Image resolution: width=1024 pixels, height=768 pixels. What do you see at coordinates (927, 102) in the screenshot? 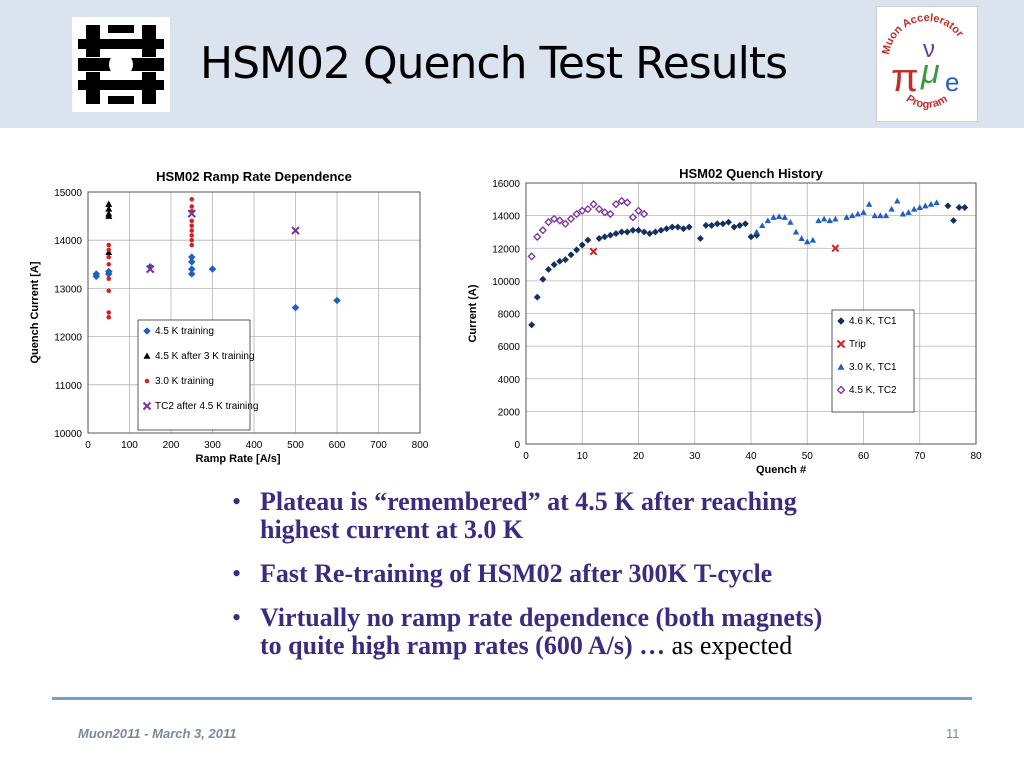
I see `map-logo-bottom-text: Program` at bounding box center [927, 102].